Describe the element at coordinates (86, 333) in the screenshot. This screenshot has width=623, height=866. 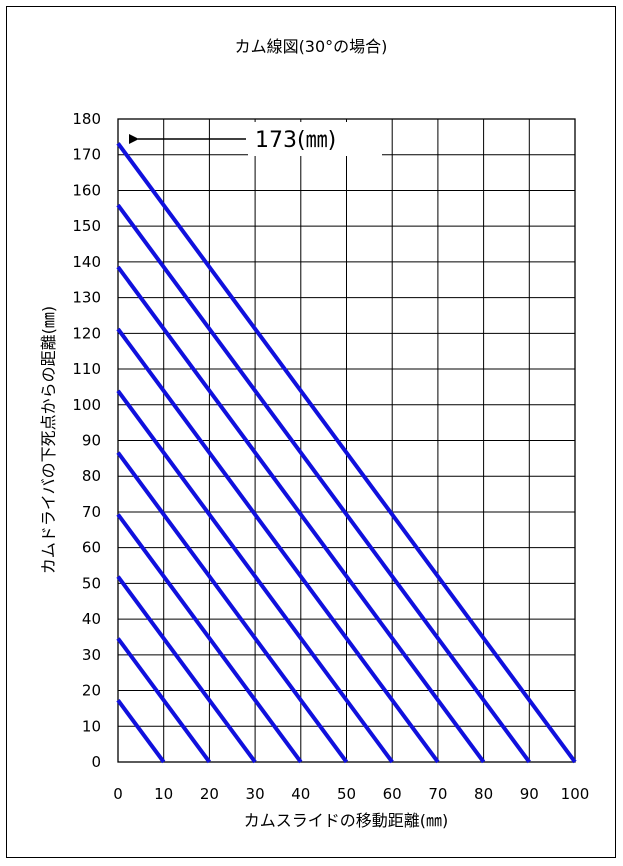
I see `y-tick-label: 120` at that location.